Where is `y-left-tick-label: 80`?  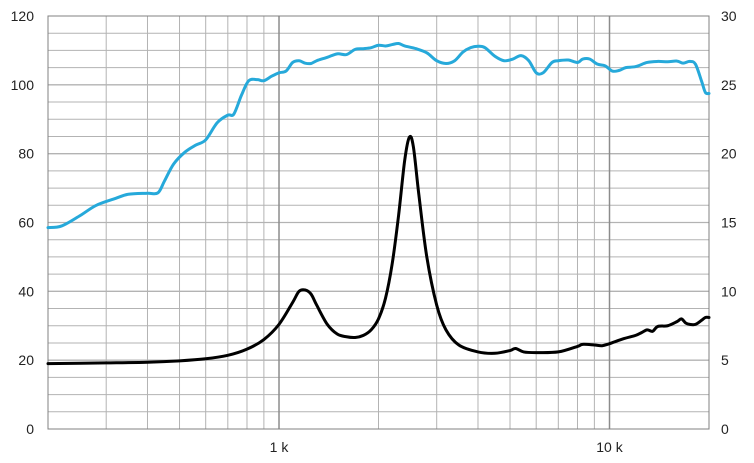 y-left-tick-label: 80 is located at coordinates (26, 154).